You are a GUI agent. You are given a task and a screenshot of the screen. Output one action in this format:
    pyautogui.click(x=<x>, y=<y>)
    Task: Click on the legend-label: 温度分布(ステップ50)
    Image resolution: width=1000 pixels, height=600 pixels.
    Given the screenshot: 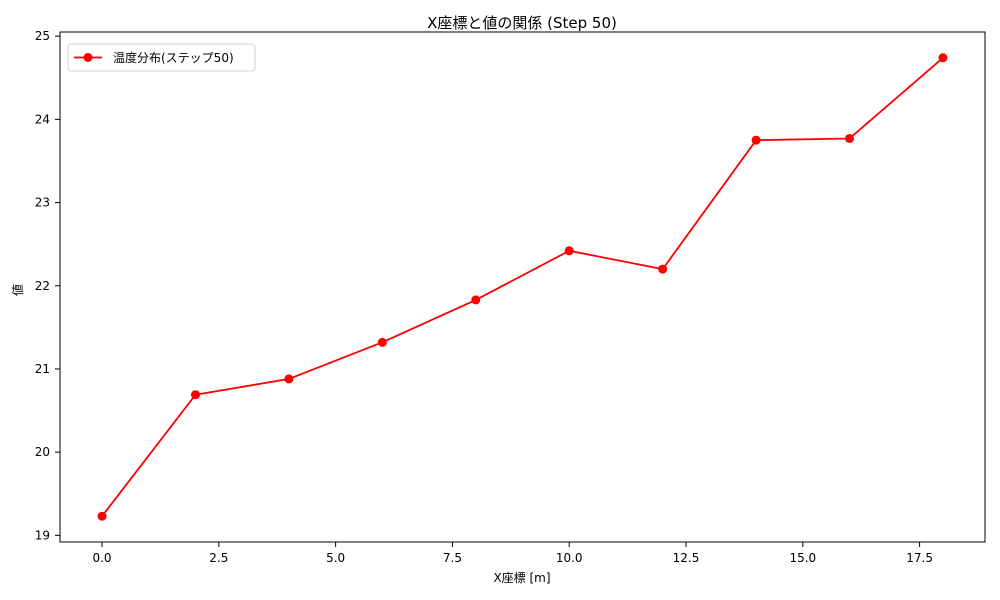 What is the action you would take?
    pyautogui.click(x=173, y=57)
    